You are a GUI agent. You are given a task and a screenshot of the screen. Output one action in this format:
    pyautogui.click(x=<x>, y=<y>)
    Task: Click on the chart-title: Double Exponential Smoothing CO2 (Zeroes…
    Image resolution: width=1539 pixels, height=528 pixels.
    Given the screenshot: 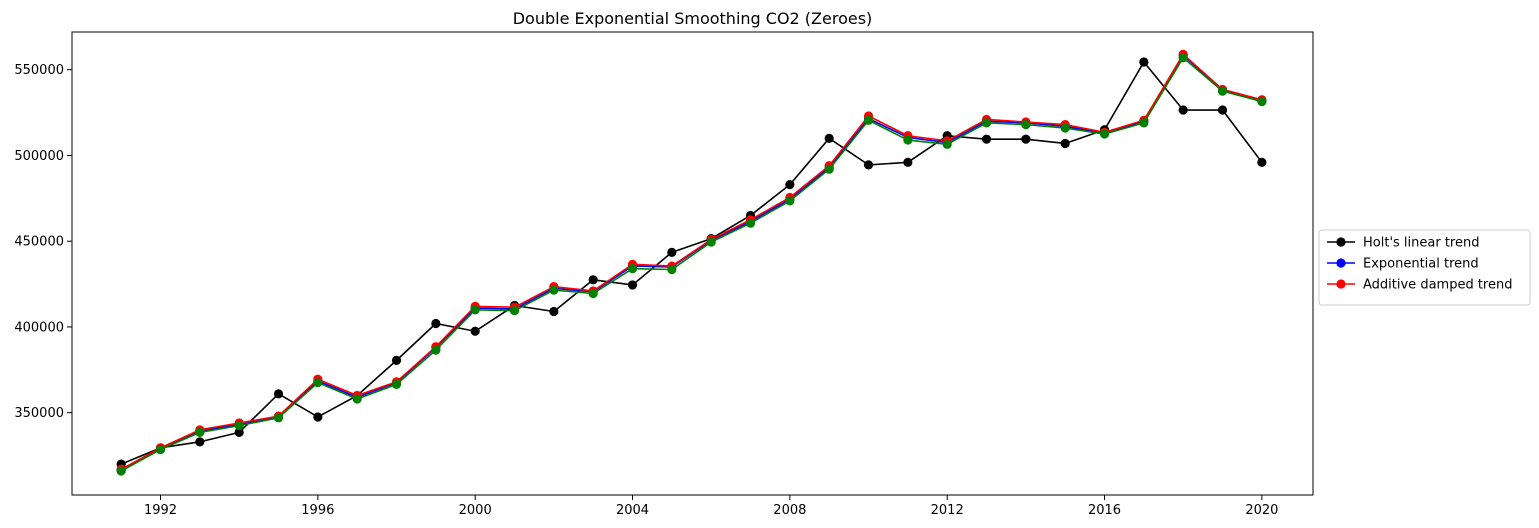 What is the action you would take?
    pyautogui.click(x=693, y=18)
    